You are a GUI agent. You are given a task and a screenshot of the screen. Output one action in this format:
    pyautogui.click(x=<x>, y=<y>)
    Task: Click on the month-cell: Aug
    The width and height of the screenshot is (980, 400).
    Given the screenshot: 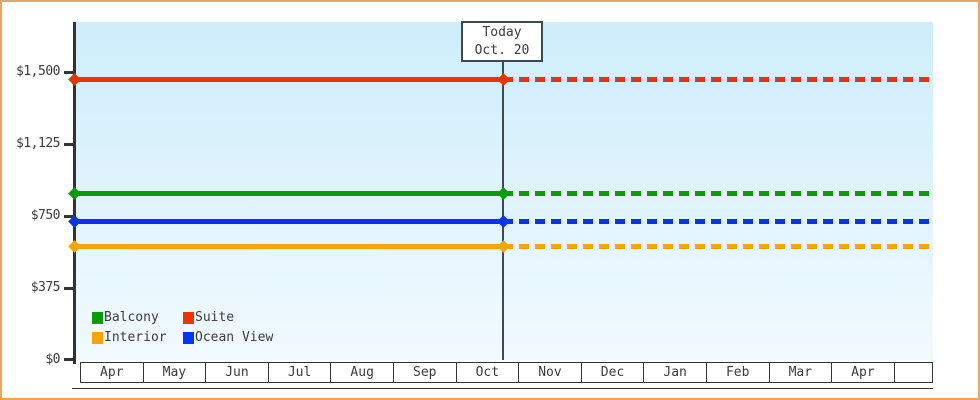 What is the action you would take?
    pyautogui.click(x=362, y=372)
    